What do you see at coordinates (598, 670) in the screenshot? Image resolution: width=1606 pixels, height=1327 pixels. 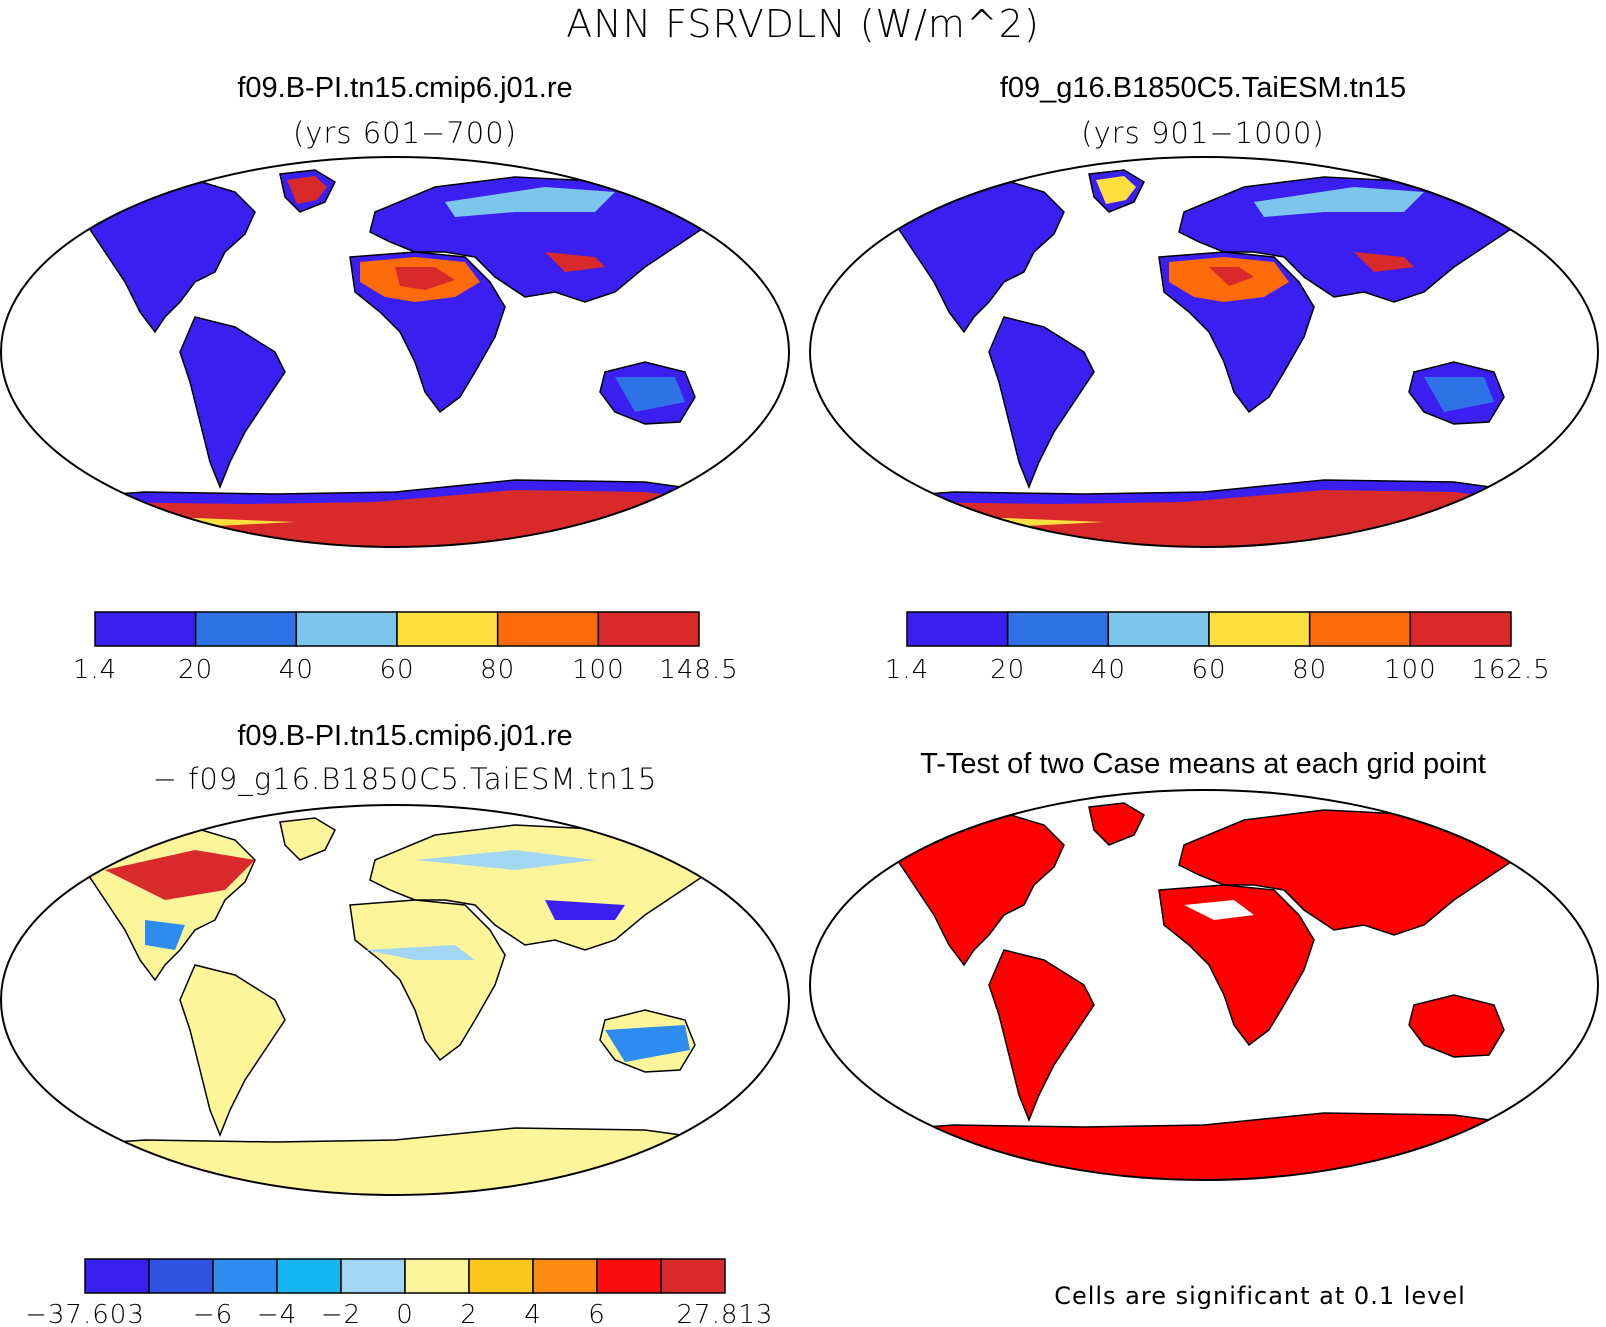 I see `colorbar-1-tick-label: 100` at bounding box center [598, 670].